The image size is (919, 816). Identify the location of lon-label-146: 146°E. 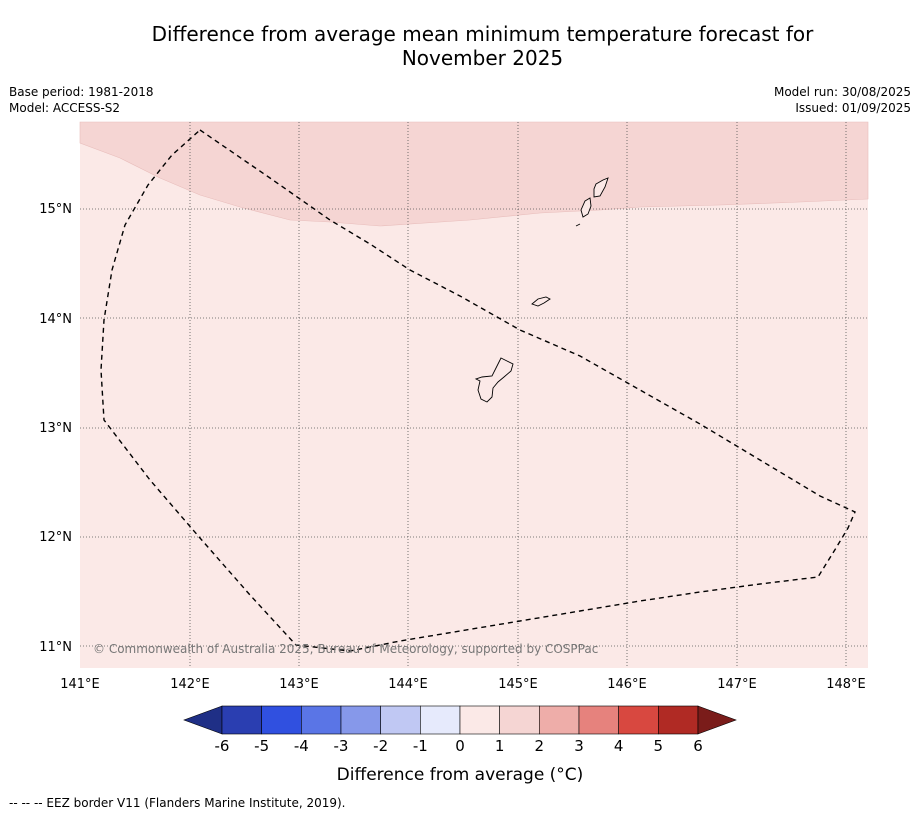
(627, 684).